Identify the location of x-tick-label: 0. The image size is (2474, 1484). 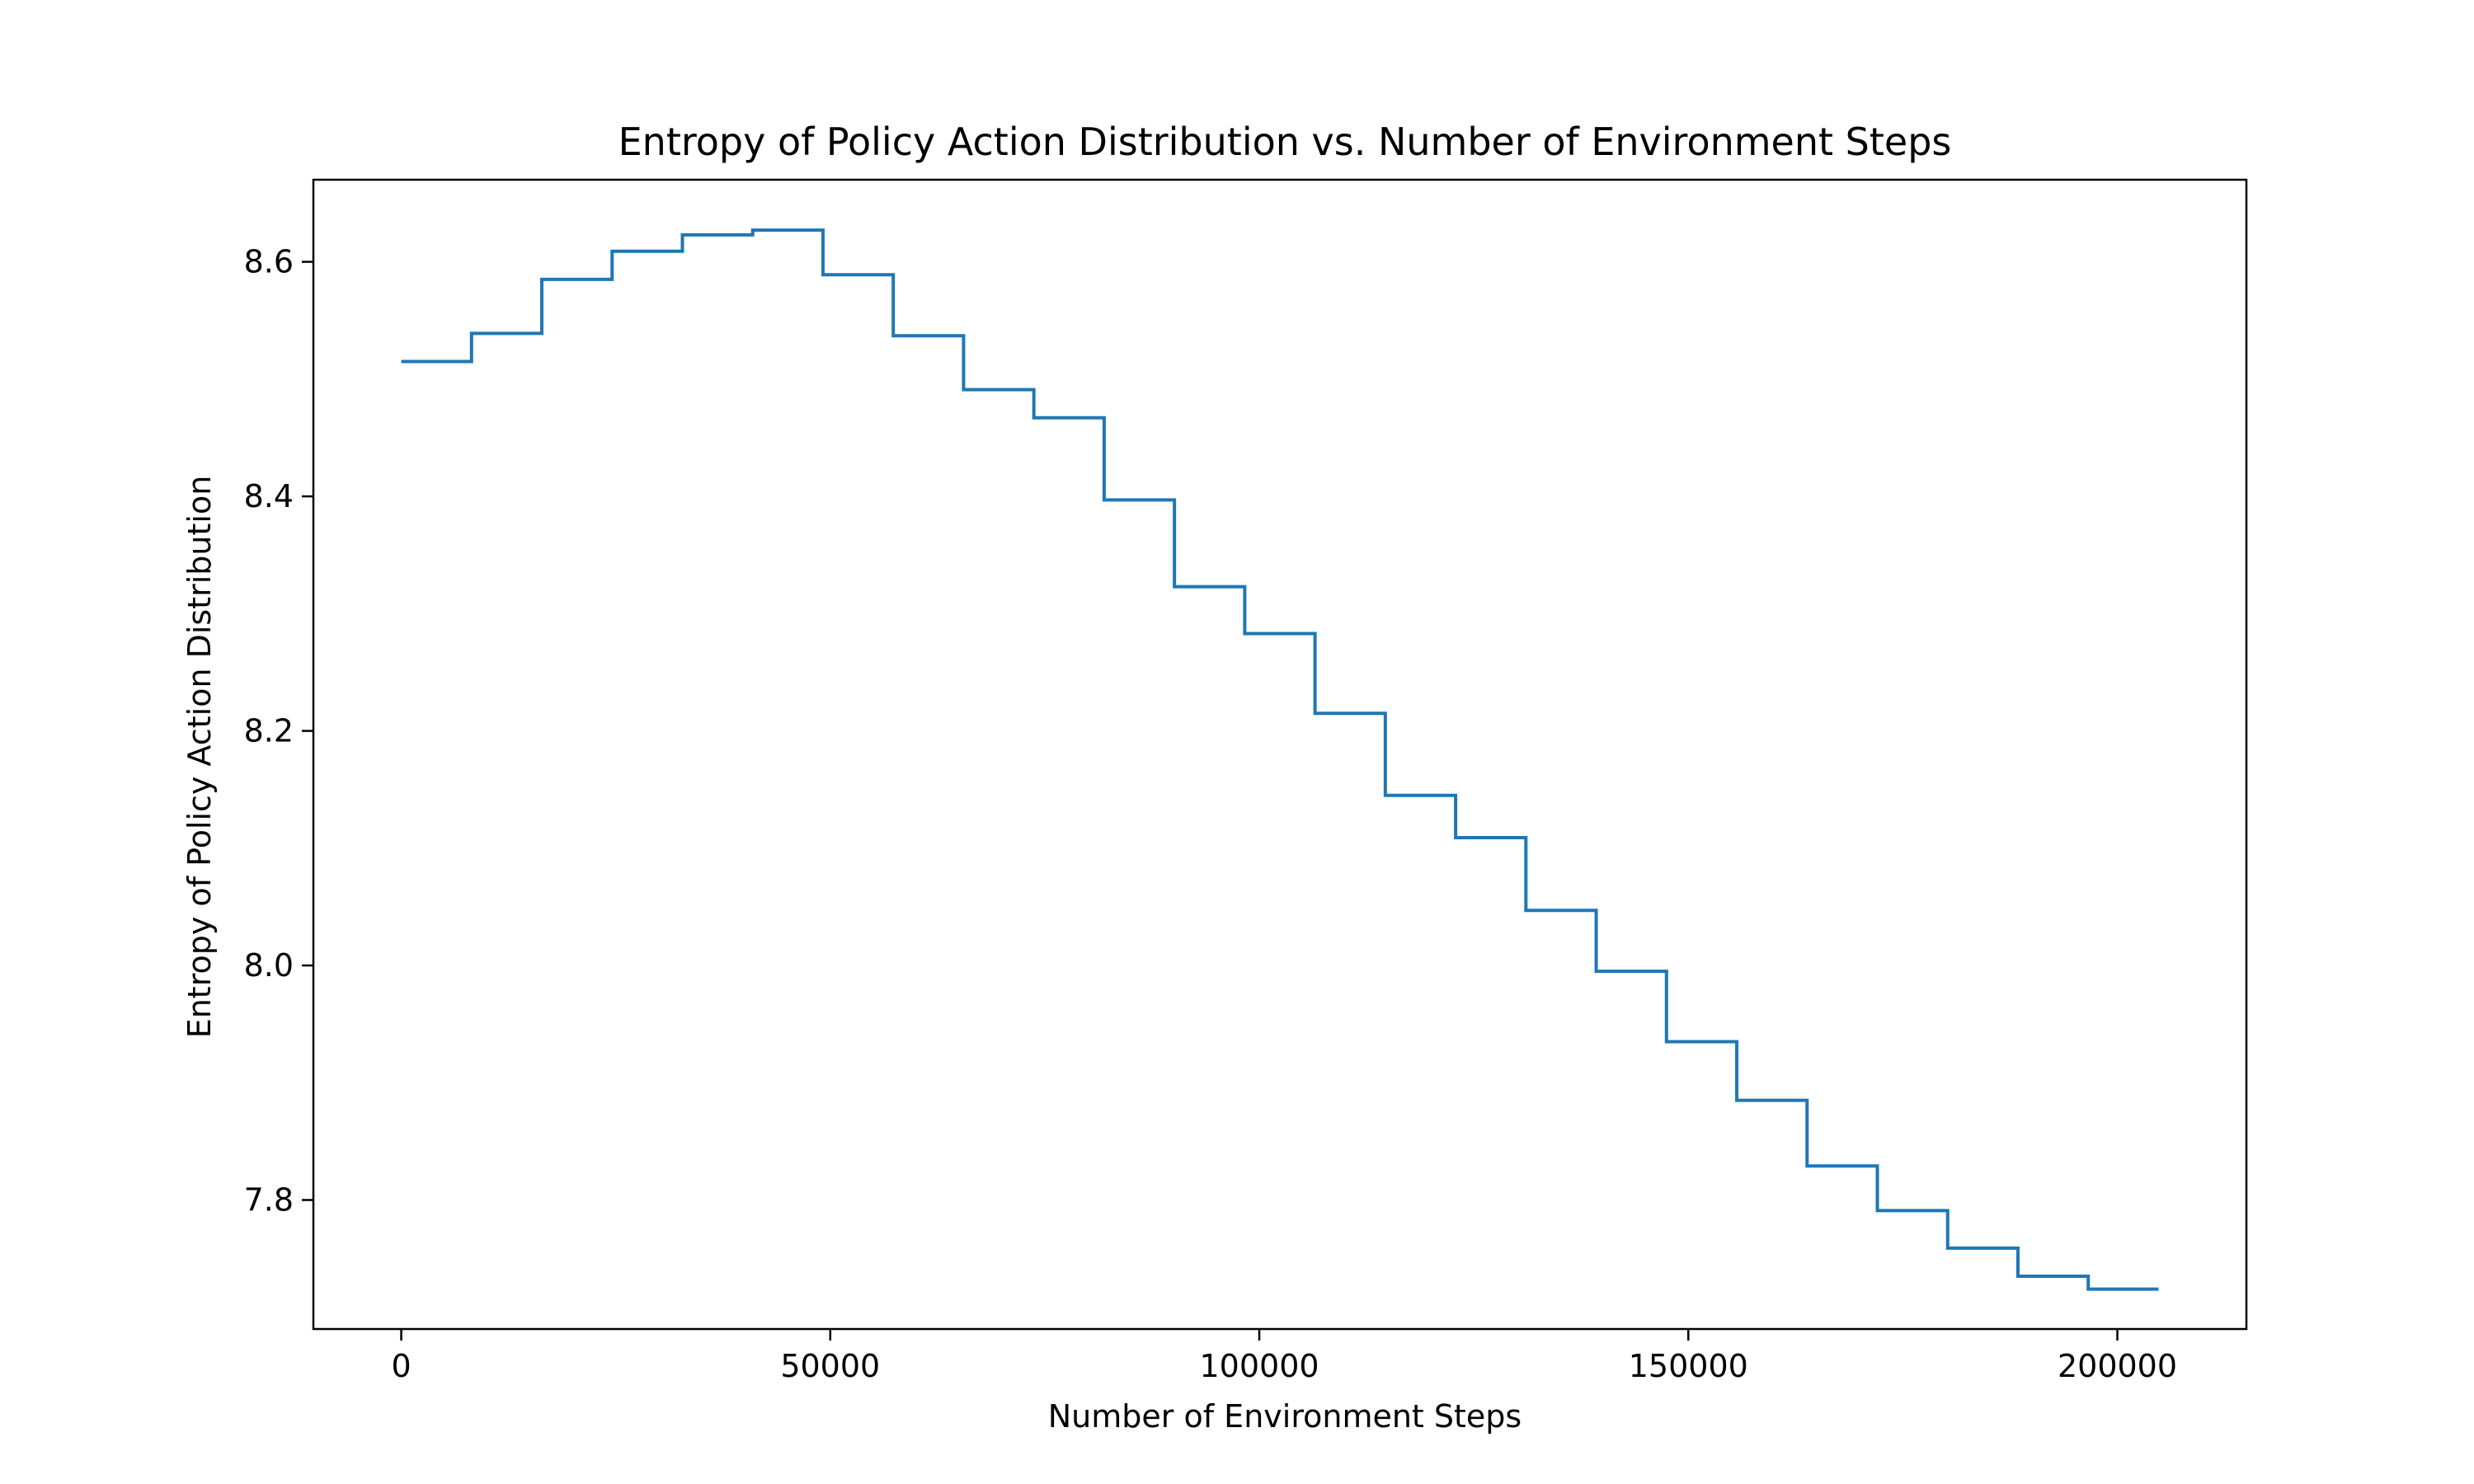
(401, 1366).